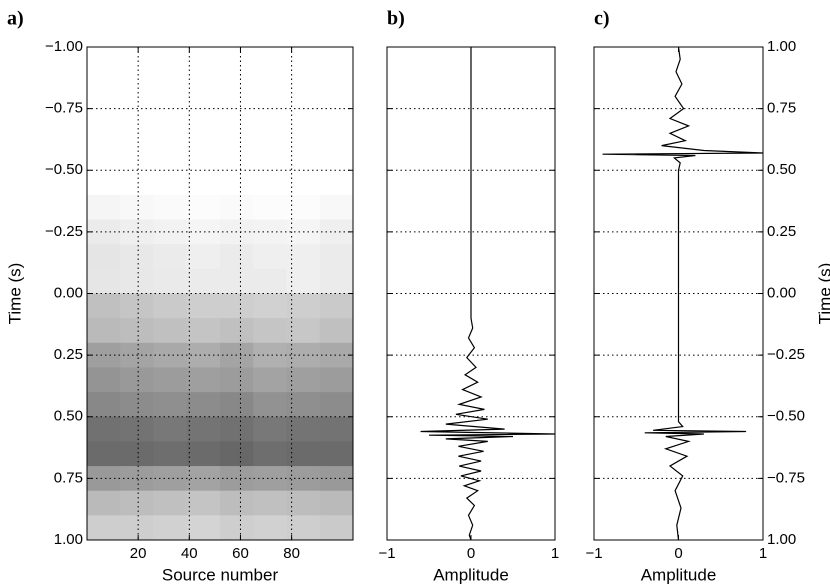 This screenshot has height=588, width=830. I want to click on x-axis-label: Source number, so click(220, 574).